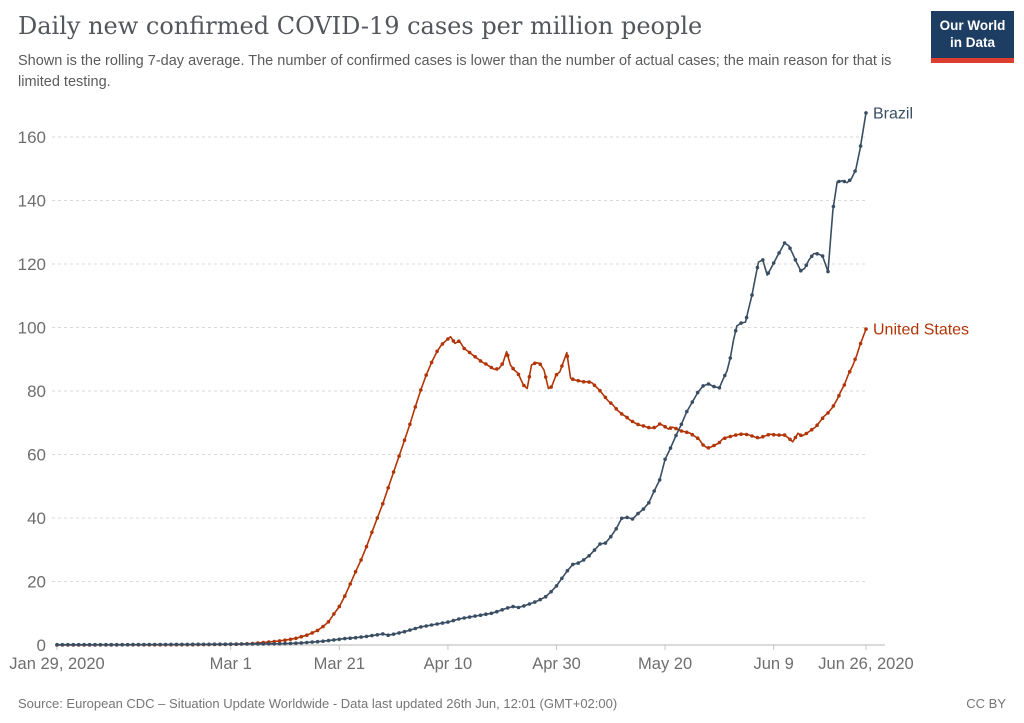  Describe the element at coordinates (972, 37) in the screenshot. I see `owid-logo: Our World in Data` at that location.